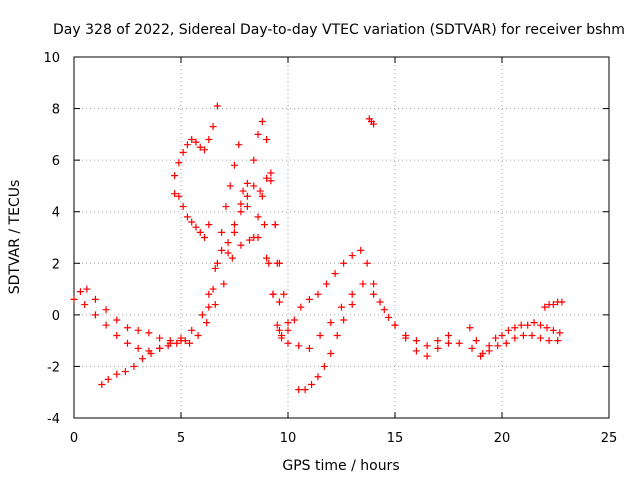  What do you see at coordinates (56, 213) in the screenshot?
I see `y-tick-label: 4` at bounding box center [56, 213].